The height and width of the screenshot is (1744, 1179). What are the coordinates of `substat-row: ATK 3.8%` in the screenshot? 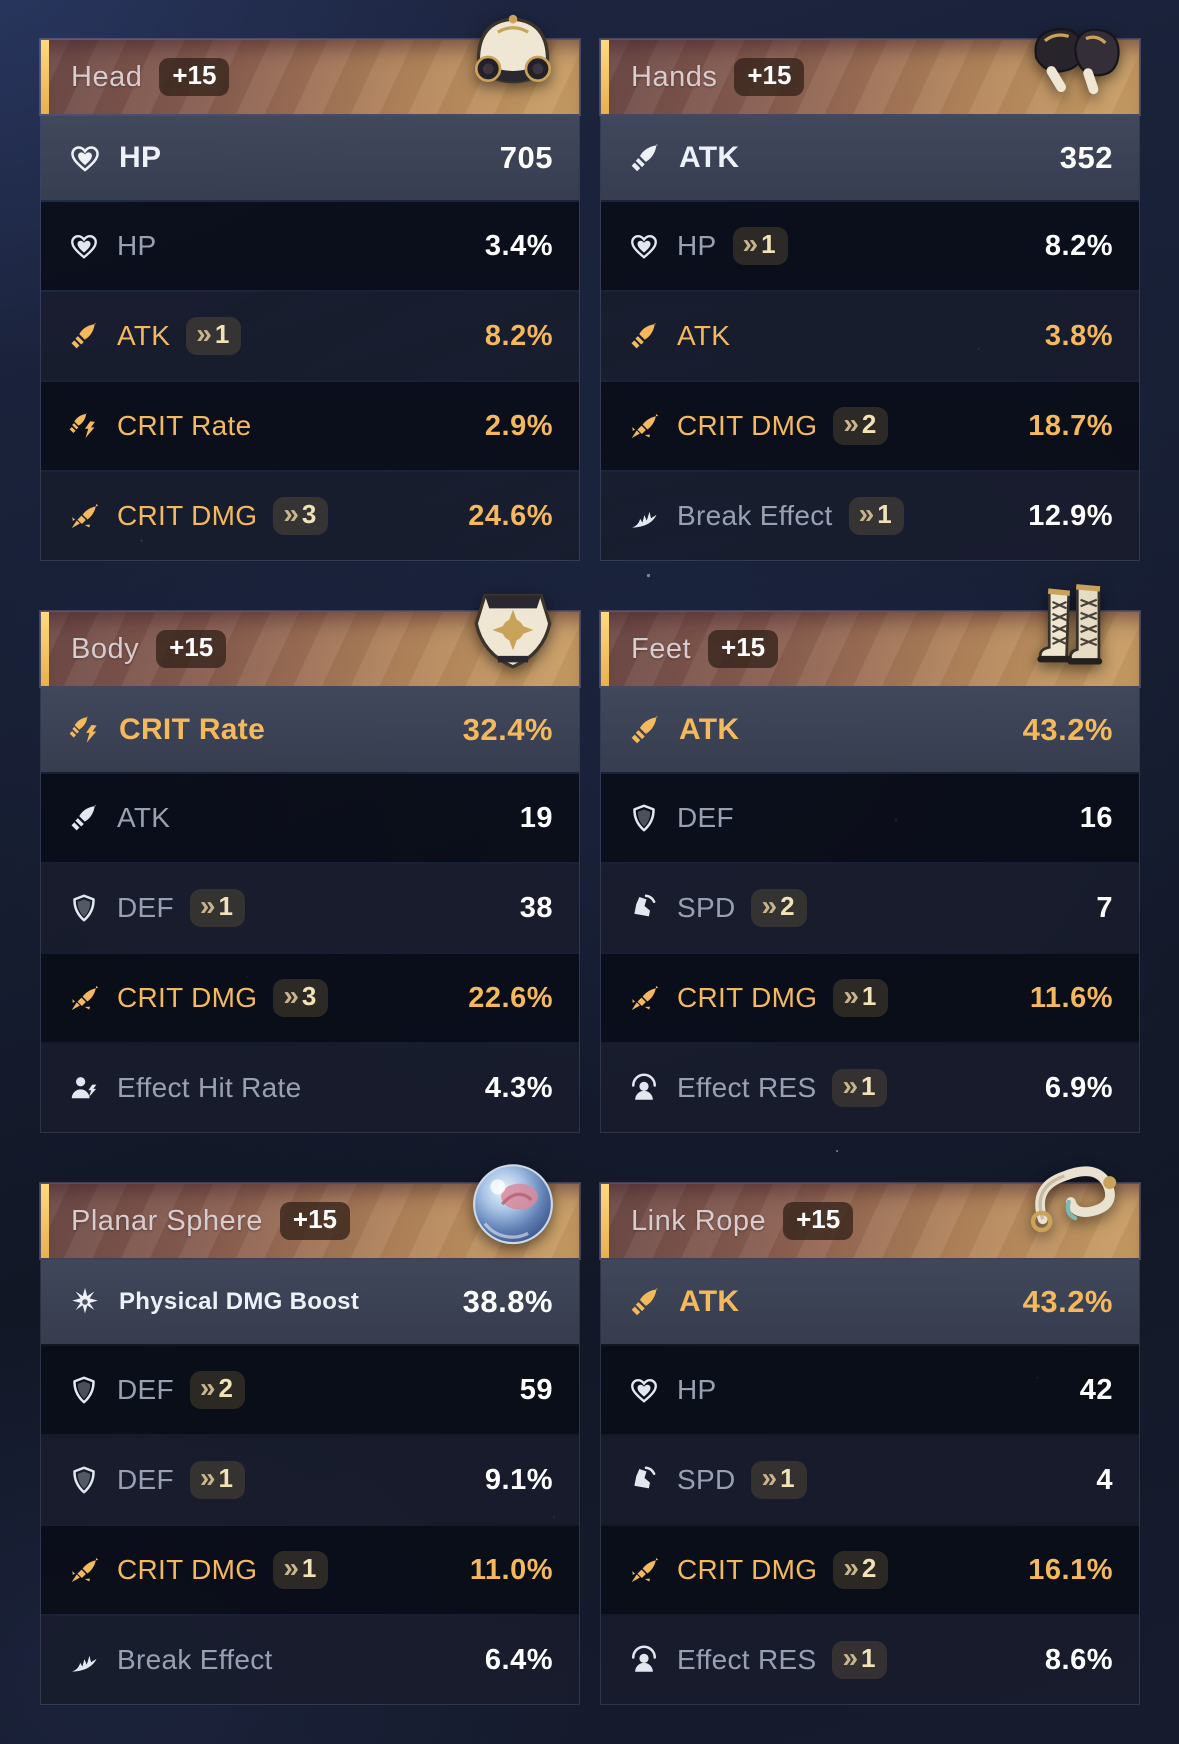 It's located at (870, 336).